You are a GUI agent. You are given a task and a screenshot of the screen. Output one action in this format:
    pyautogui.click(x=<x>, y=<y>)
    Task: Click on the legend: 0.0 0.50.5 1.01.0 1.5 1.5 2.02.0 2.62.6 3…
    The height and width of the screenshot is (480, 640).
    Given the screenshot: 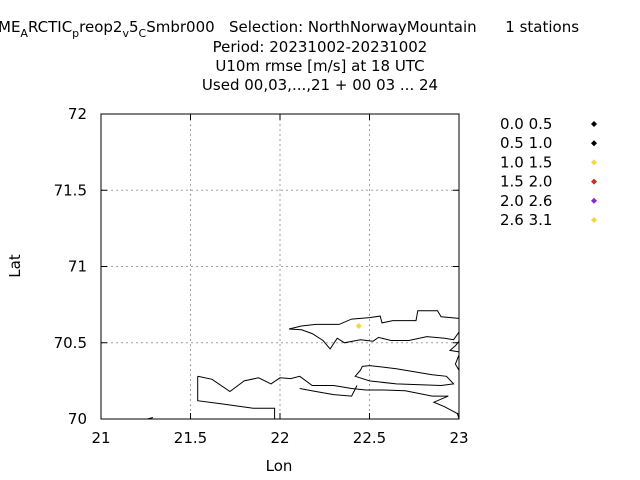 What is the action you would take?
    pyautogui.click(x=548, y=172)
    